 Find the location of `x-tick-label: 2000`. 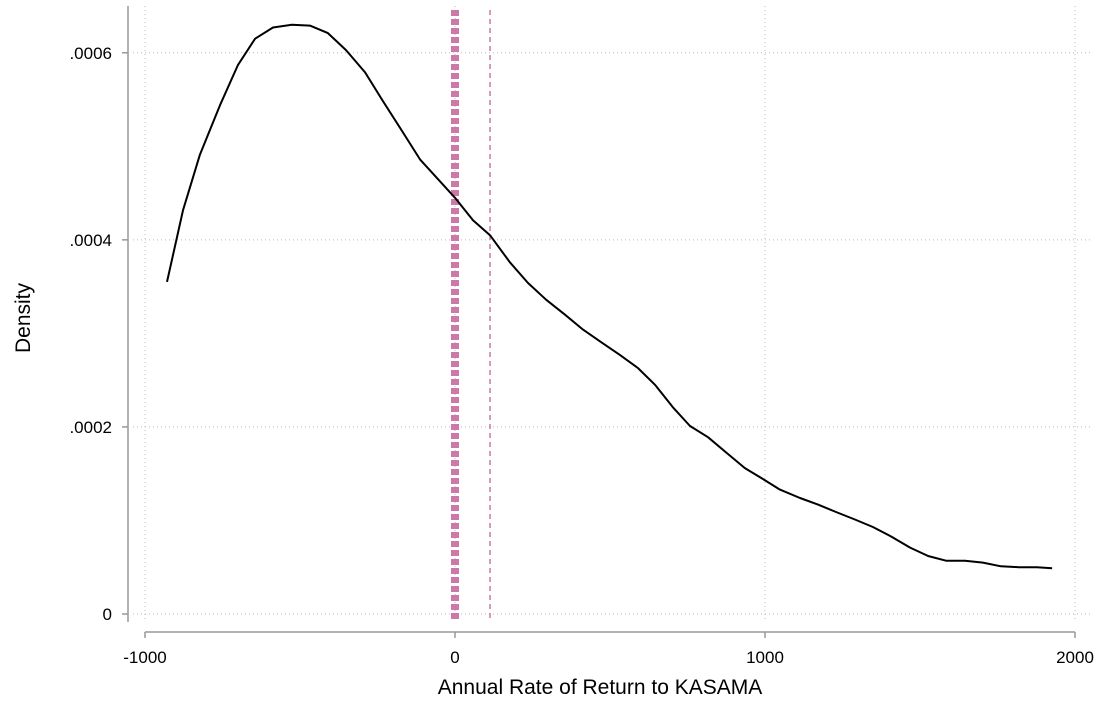

x-tick-label: 2000 is located at coordinates (1075, 657).